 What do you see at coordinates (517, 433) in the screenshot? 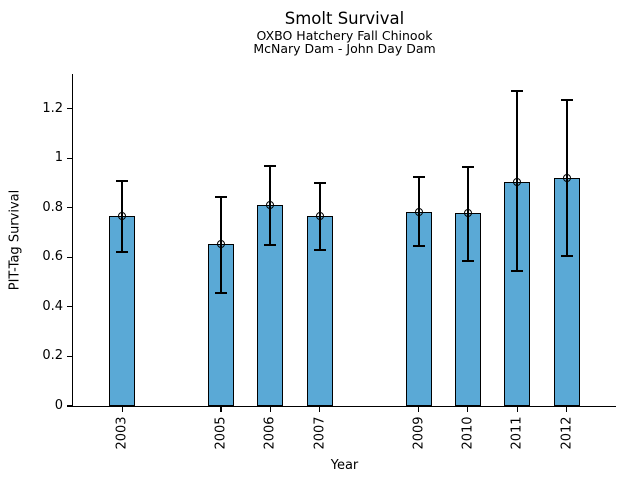
I see `x-tick-label: 2011` at bounding box center [517, 433].